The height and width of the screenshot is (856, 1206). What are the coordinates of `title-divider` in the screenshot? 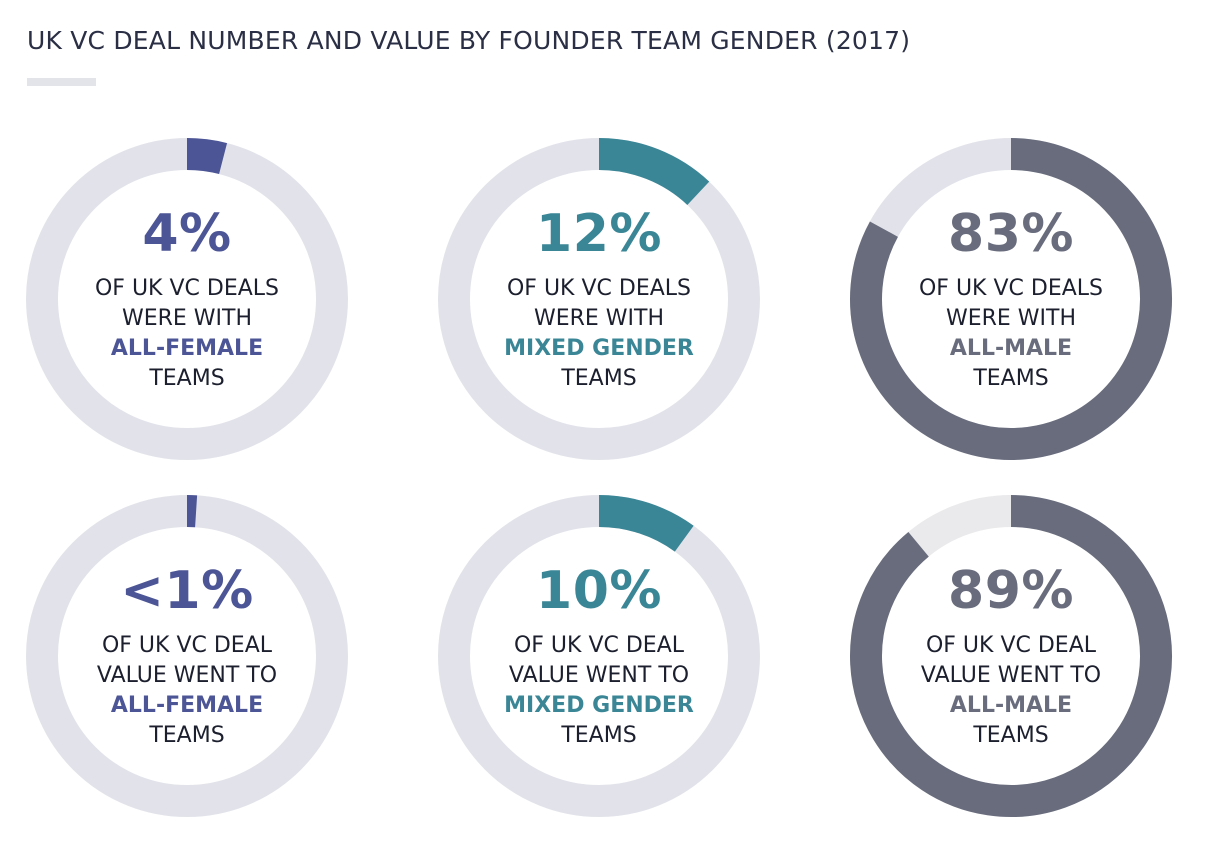 It's located at (61, 82).